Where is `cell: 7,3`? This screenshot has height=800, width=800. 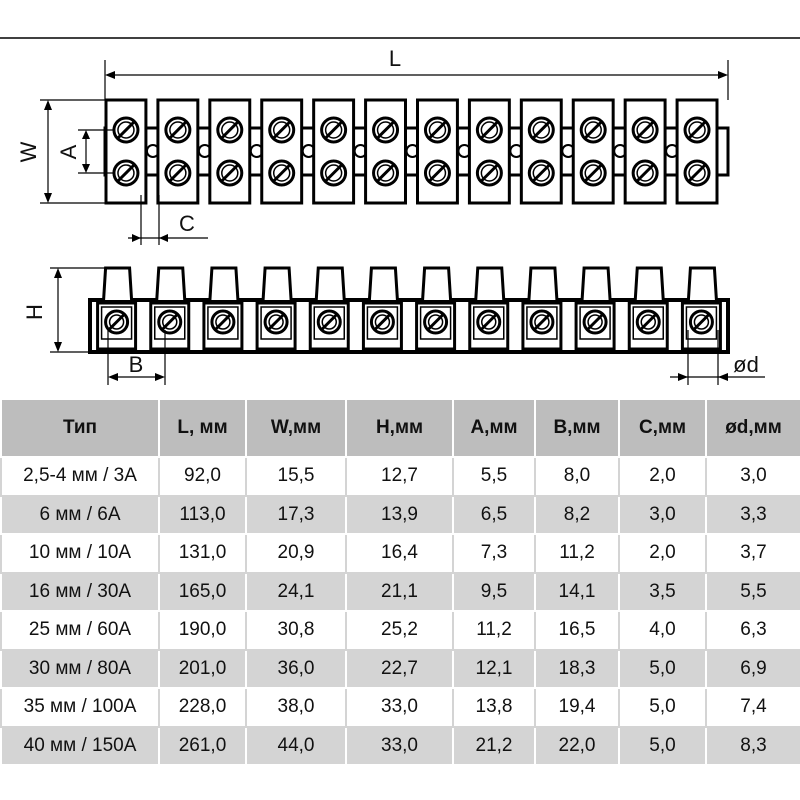
cell: 7,3 is located at coordinates (494, 553).